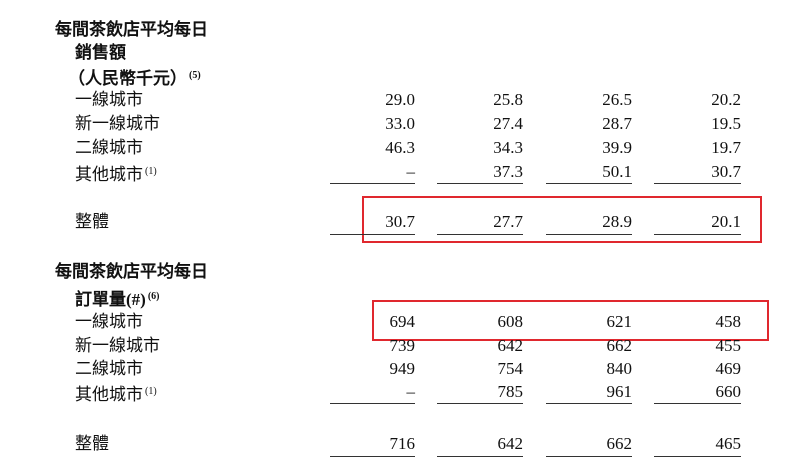 The width and height of the screenshot is (797, 476). I want to click on cell-value: 20.2, so click(726, 99).